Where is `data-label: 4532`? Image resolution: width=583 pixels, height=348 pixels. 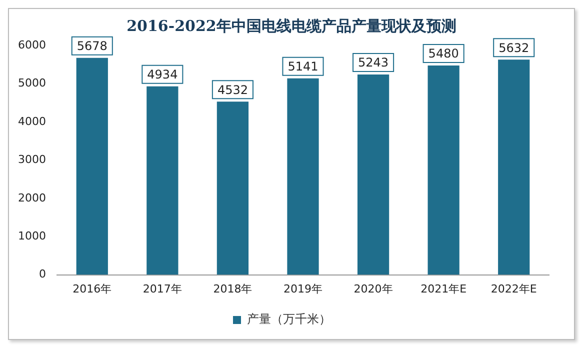 data-label: 4532 is located at coordinates (232, 89).